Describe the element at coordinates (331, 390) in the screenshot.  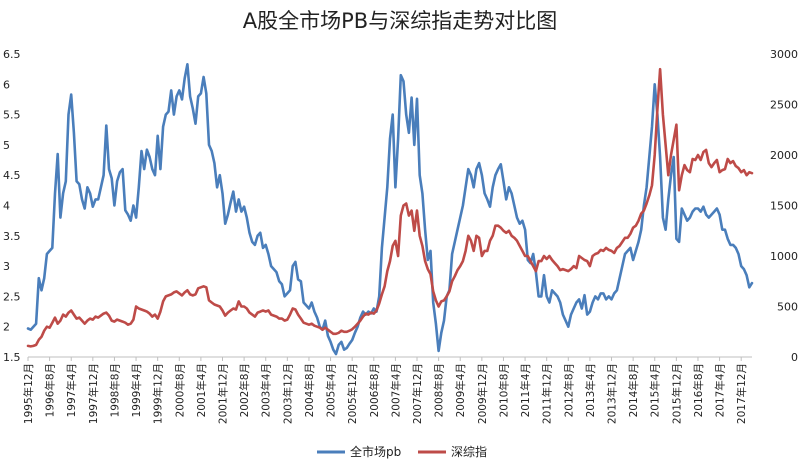
I see `x-tick-label: 2005年4月` at that location.